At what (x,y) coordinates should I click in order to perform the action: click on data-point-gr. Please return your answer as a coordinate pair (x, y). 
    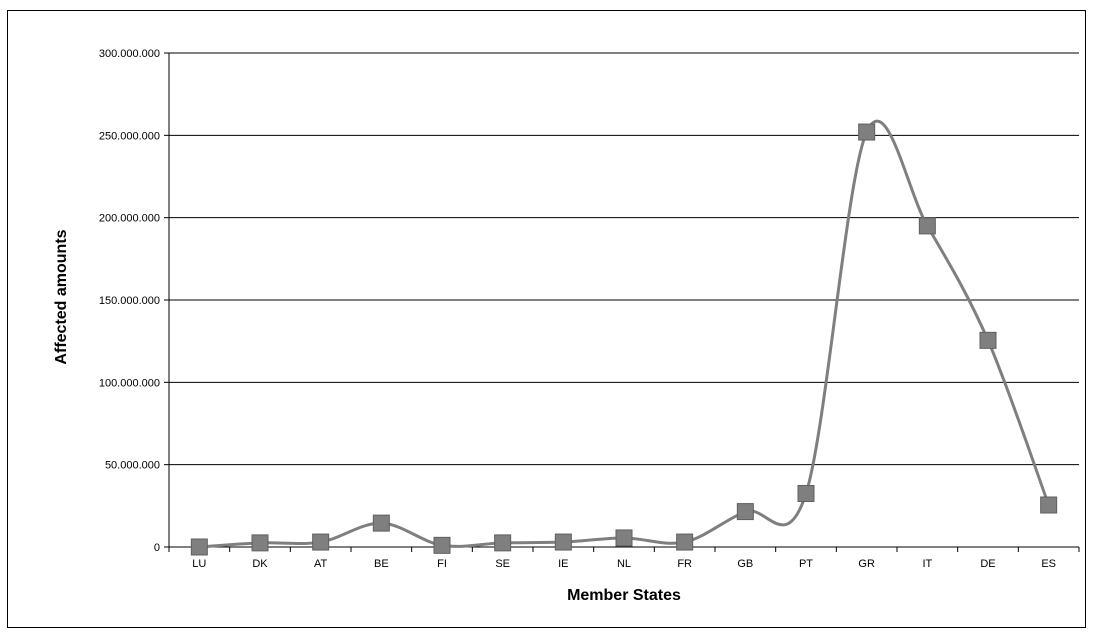
    Looking at the image, I should click on (867, 132).